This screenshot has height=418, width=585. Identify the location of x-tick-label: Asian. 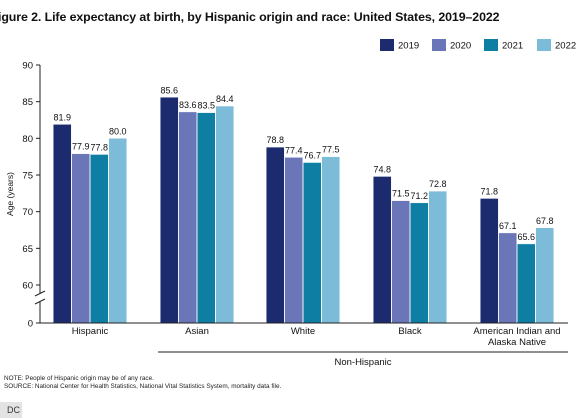
(197, 331).